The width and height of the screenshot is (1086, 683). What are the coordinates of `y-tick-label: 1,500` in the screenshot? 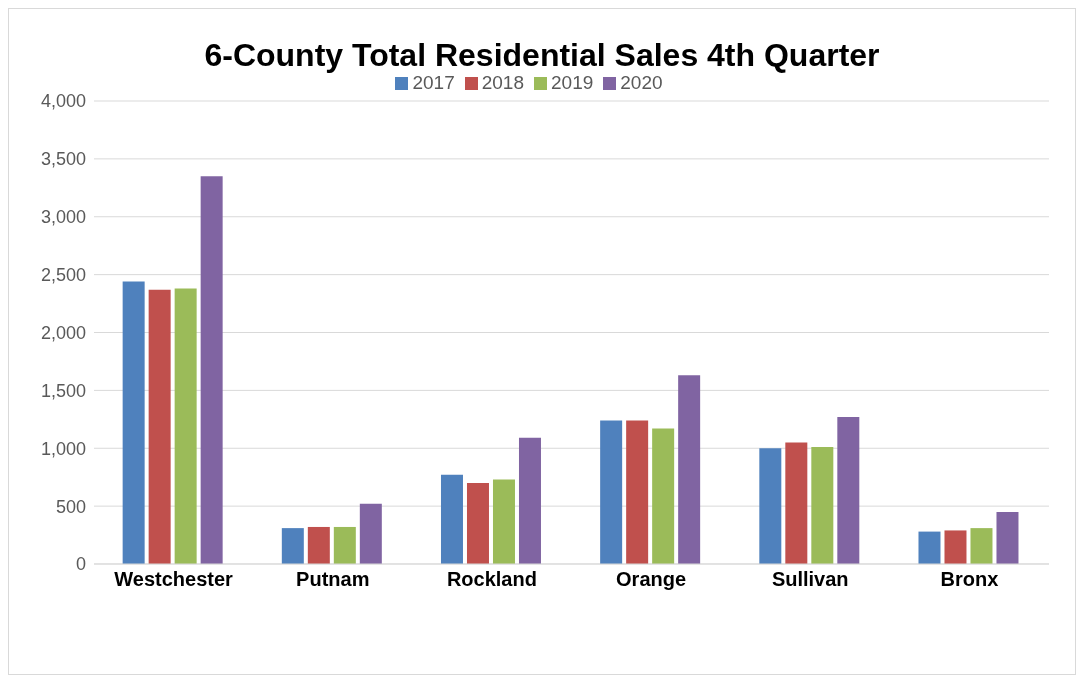 It's located at (63, 390).